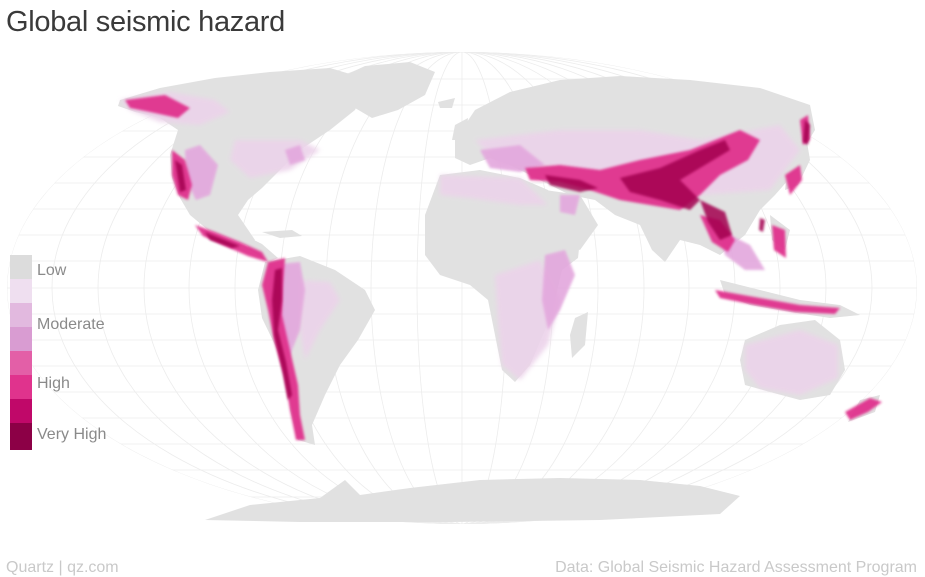 The height and width of the screenshot is (577, 925). Describe the element at coordinates (71, 324) in the screenshot. I see `legend-label-moderate: Moderate` at that location.